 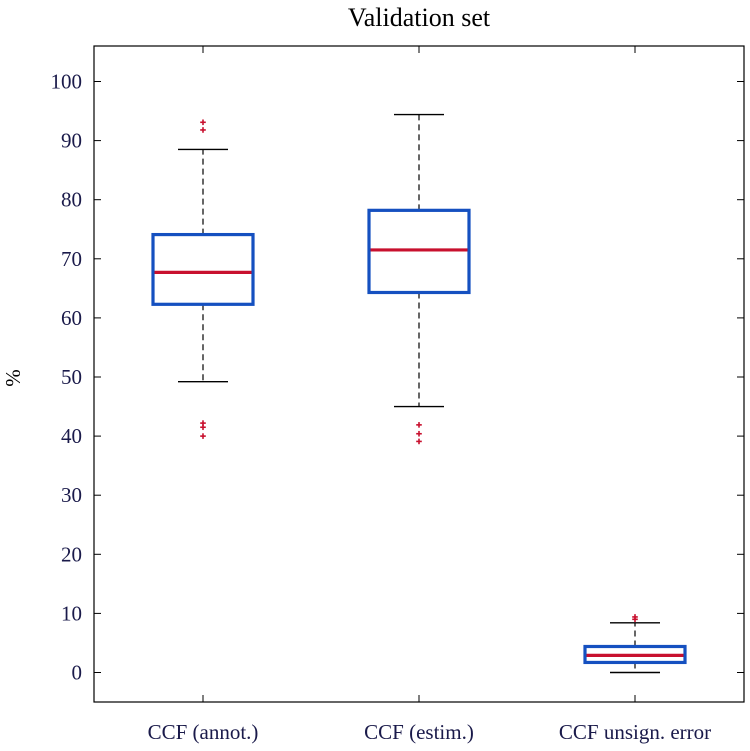 I want to click on y-tick-label: 40, so click(x=71, y=436).